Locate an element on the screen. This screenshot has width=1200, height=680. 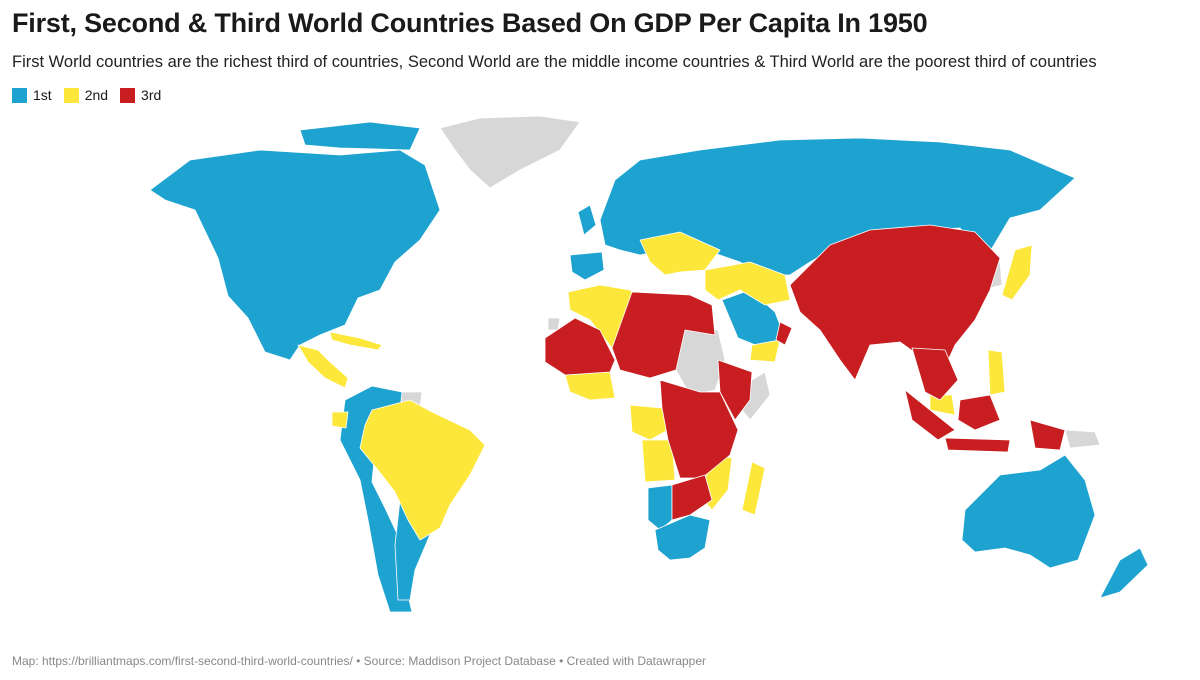
region-central-africa-west is located at coordinates (649, 422).